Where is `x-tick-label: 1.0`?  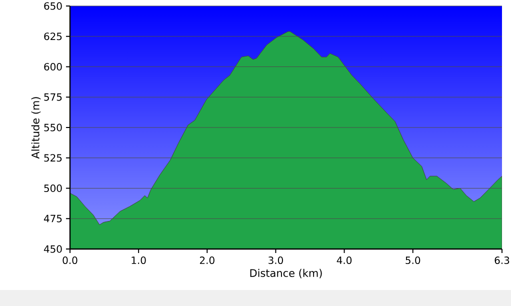 x-tick-label: 1.0 is located at coordinates (139, 260).